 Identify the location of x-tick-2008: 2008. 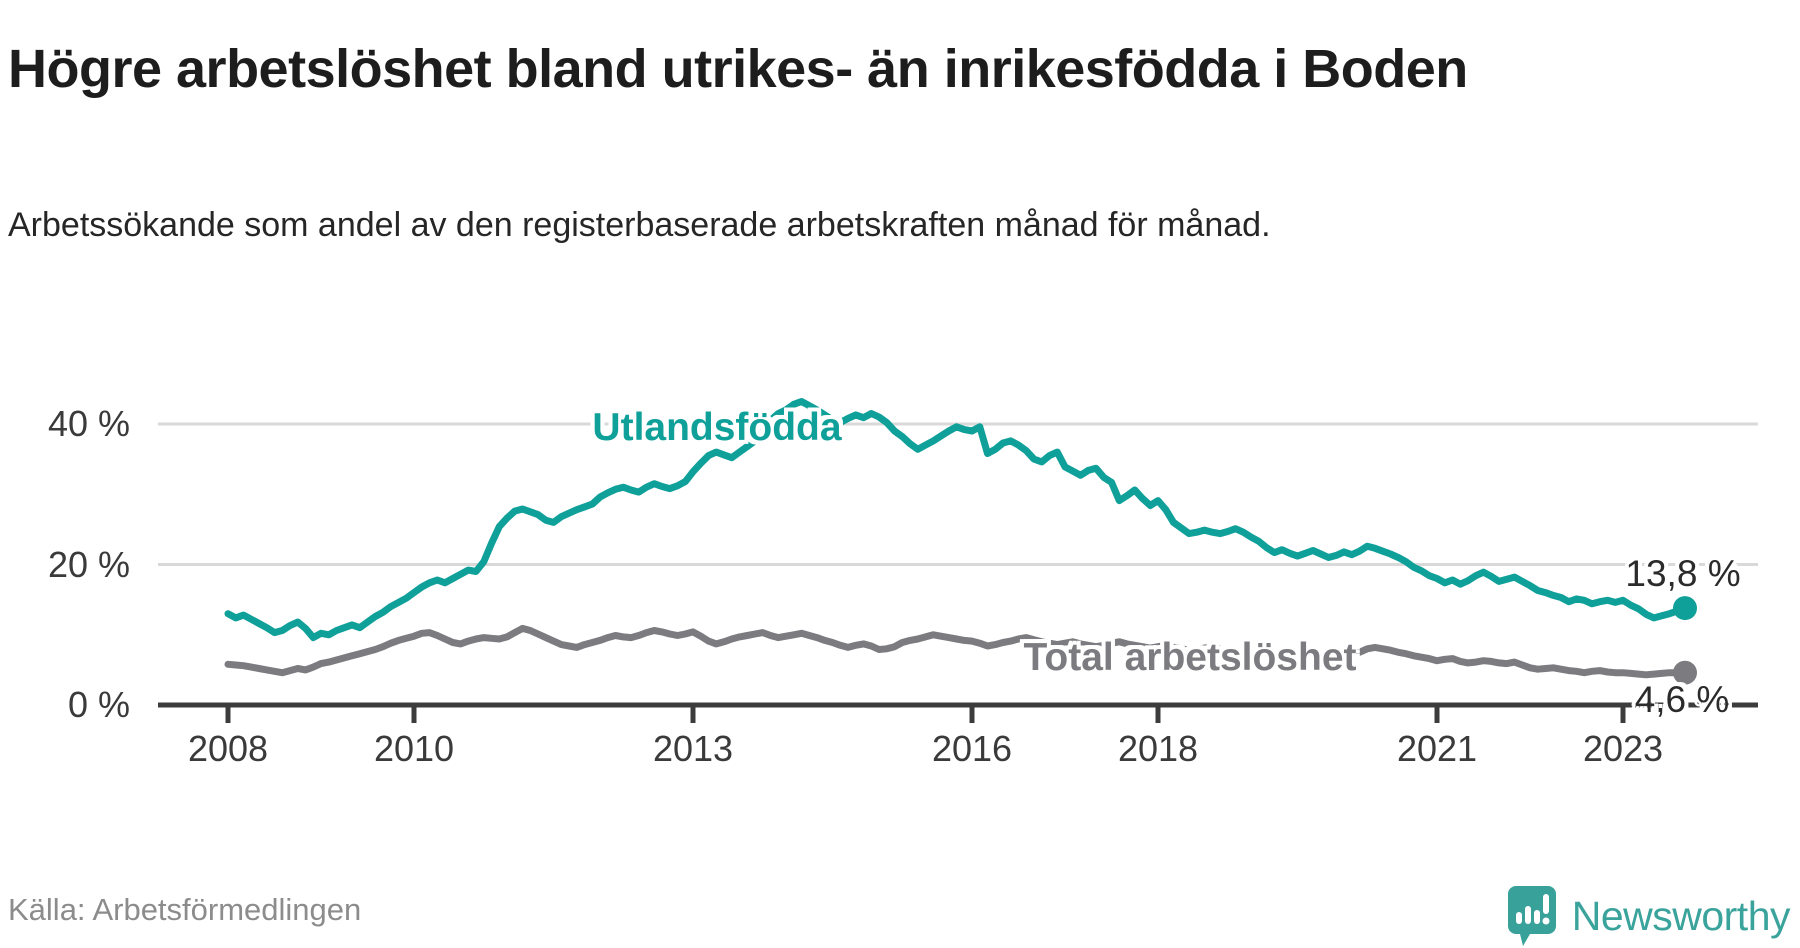
(228, 748).